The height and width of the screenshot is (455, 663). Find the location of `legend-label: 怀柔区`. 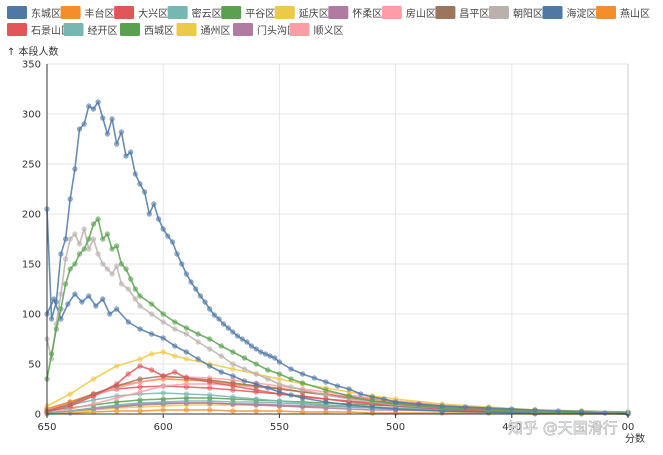

legend-label: 怀柔区 is located at coordinates (367, 14).